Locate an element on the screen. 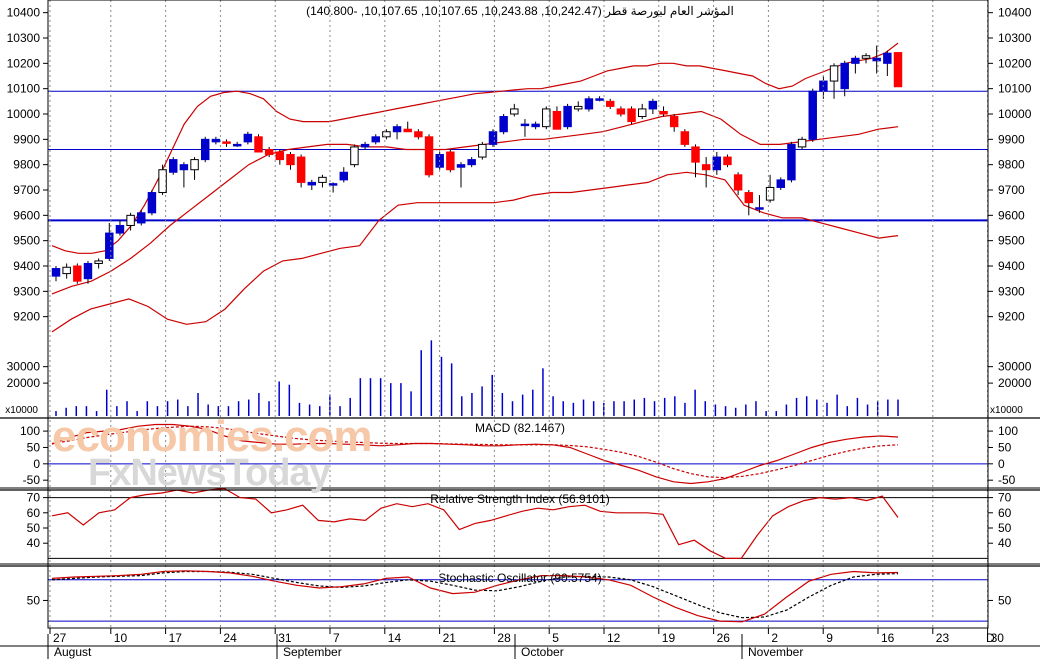 The width and height of the screenshot is (1040, 664). price-tick-label-right: 10100 is located at coordinates (1015, 89).